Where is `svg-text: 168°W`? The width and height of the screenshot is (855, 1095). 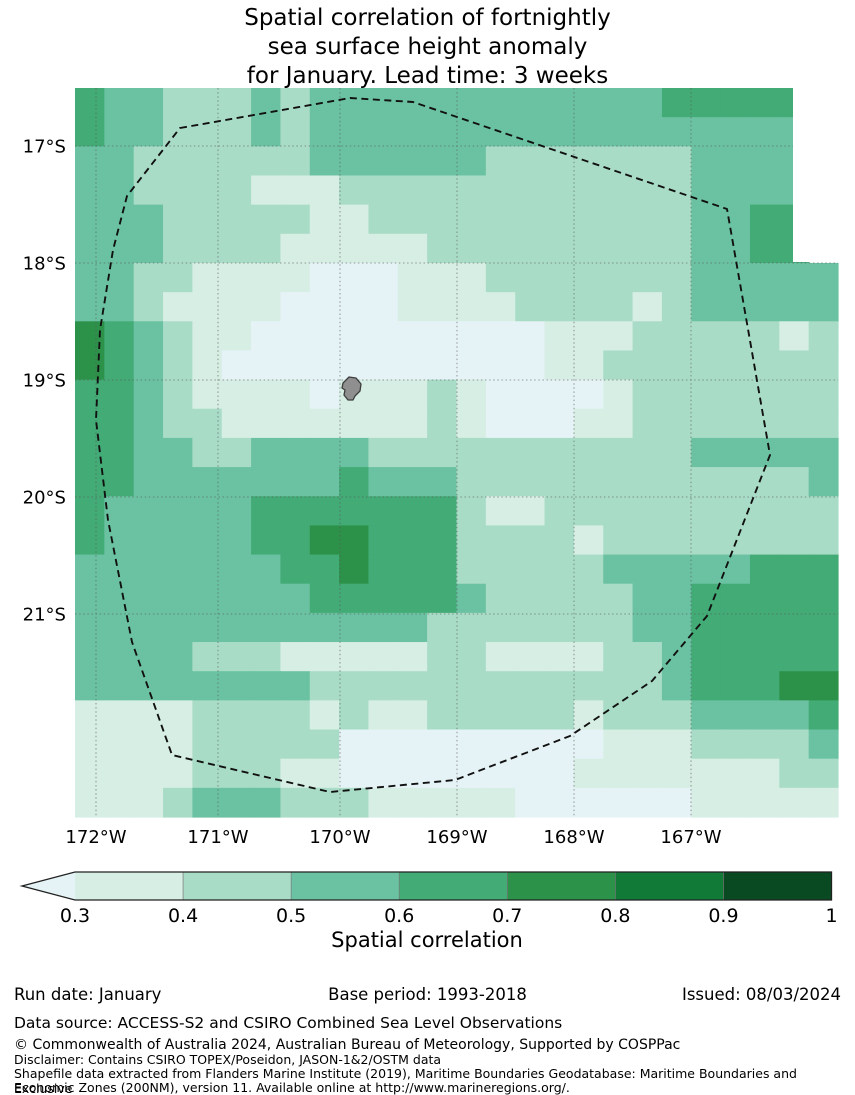 svg-text: 168°W is located at coordinates (573, 837).